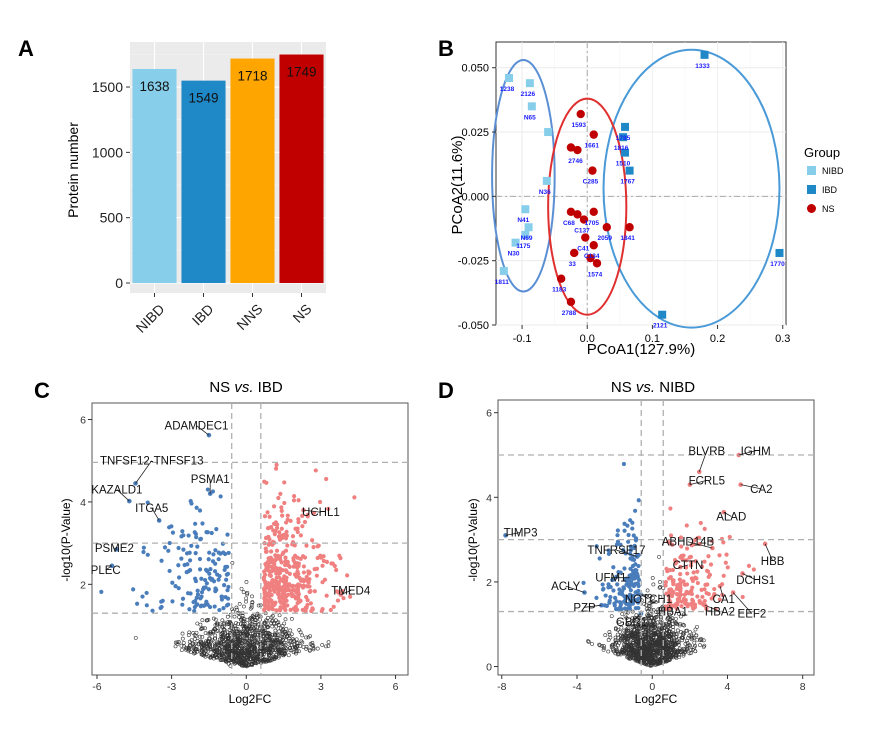 Image resolution: width=869 pixels, height=733 pixels. Describe the element at coordinates (573, 264) in the screenshot. I see `sample-label: 33` at that location.